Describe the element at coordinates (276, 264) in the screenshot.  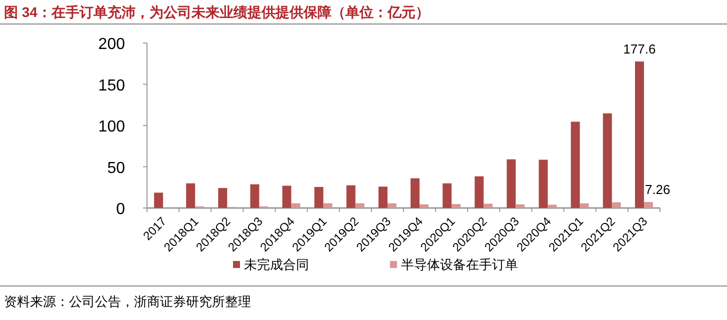
I see `legend-label: 未完成合同` at that location.